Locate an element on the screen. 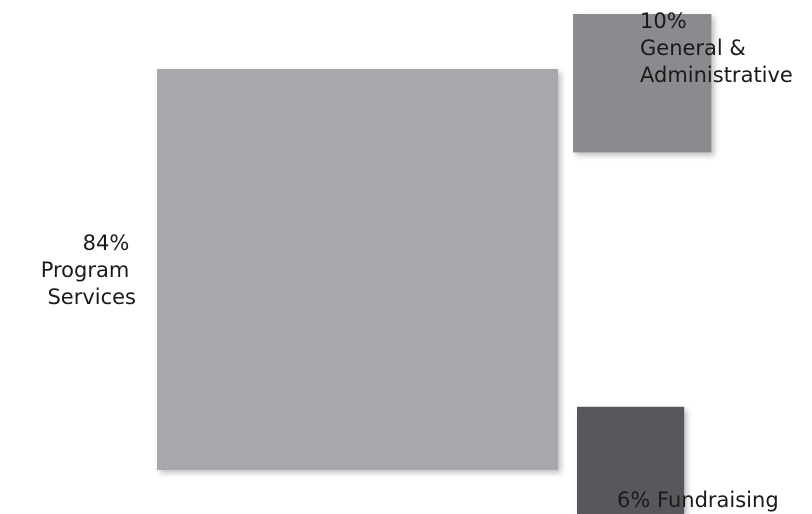  label-general-administrative: 10% General & Administrative is located at coordinates (716, 48).